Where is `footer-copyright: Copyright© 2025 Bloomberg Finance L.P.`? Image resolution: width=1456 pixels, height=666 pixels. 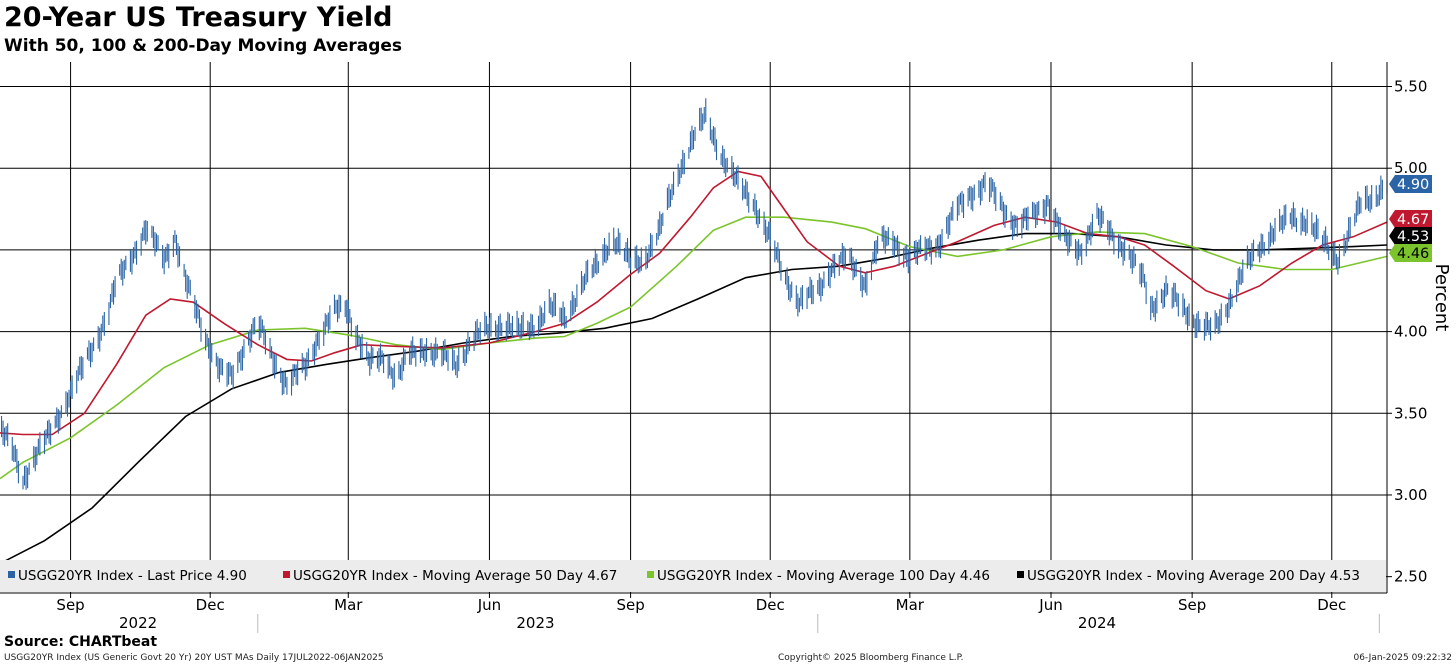
footer-copyright: Copyright© 2025 Bloomberg Finance L.P. is located at coordinates (871, 658).